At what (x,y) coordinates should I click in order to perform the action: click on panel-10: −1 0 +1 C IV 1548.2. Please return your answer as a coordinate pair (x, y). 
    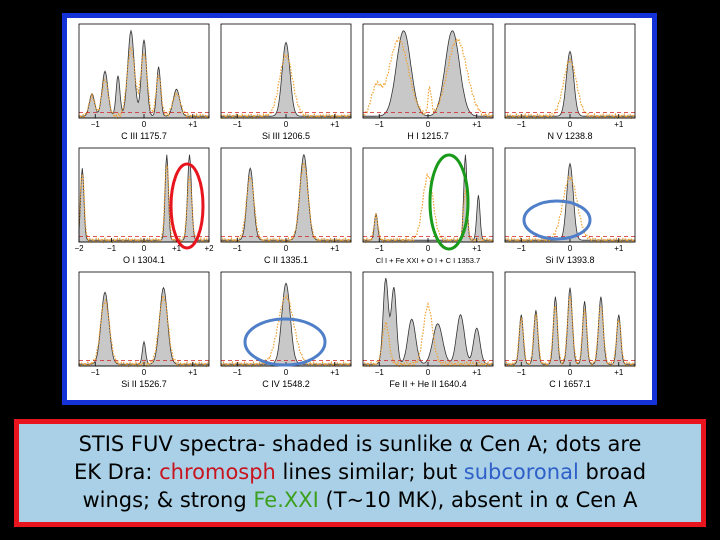
    Looking at the image, I should click on (286, 330).